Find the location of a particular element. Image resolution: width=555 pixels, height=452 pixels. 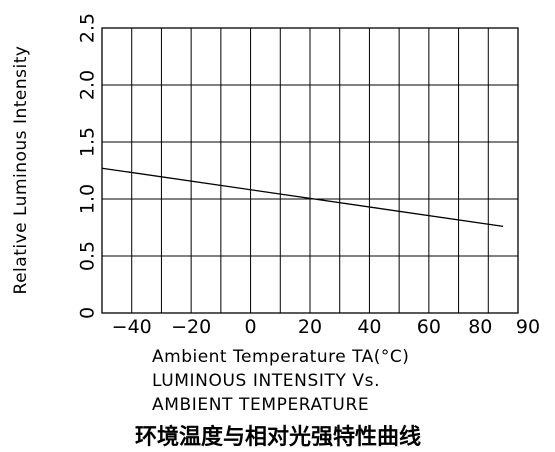

x-tick-label: 60 is located at coordinates (429, 327).